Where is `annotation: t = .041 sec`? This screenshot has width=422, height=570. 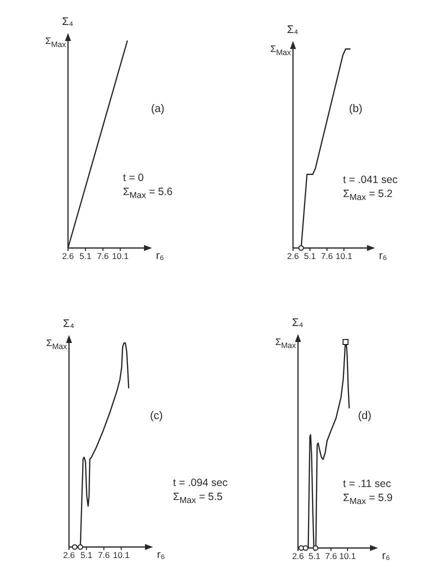
annotation: t = .041 sec is located at coordinates (370, 180).